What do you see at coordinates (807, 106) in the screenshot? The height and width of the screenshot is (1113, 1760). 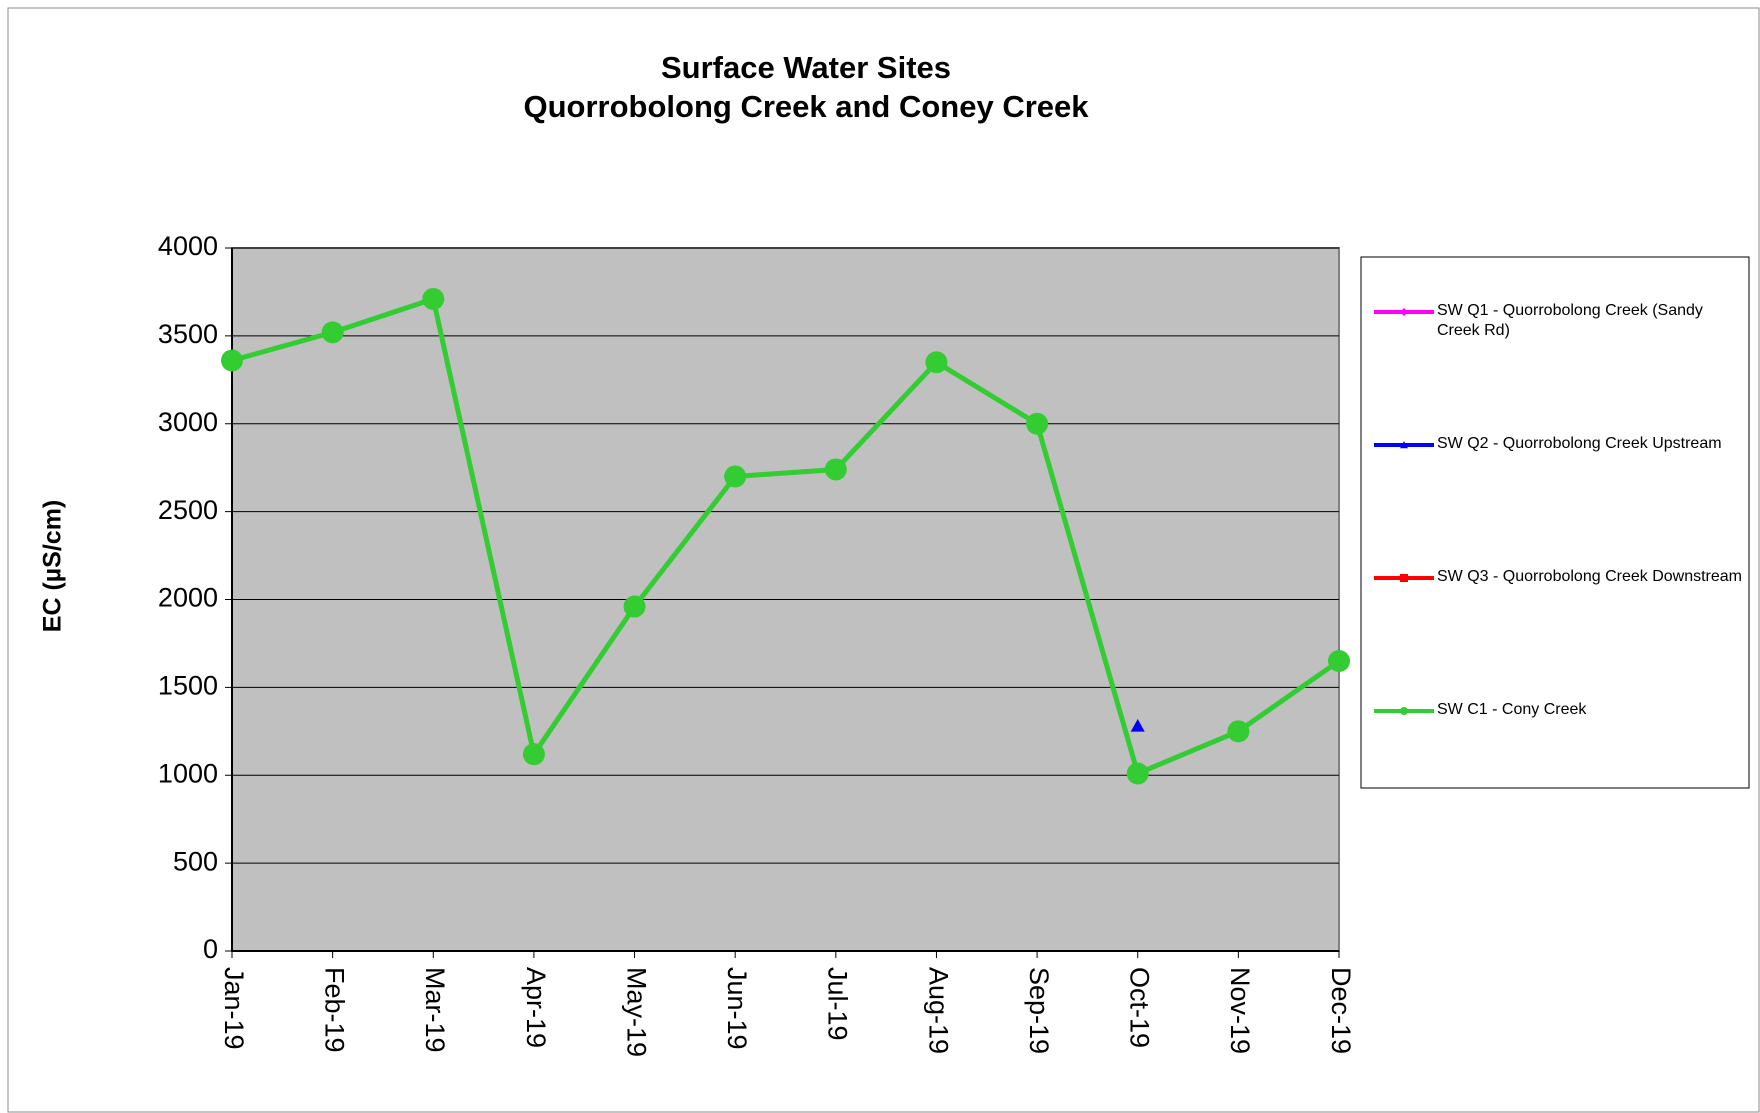 I see `chart-subtitle: Quorrobolong Creek and Coney Creek` at bounding box center [807, 106].